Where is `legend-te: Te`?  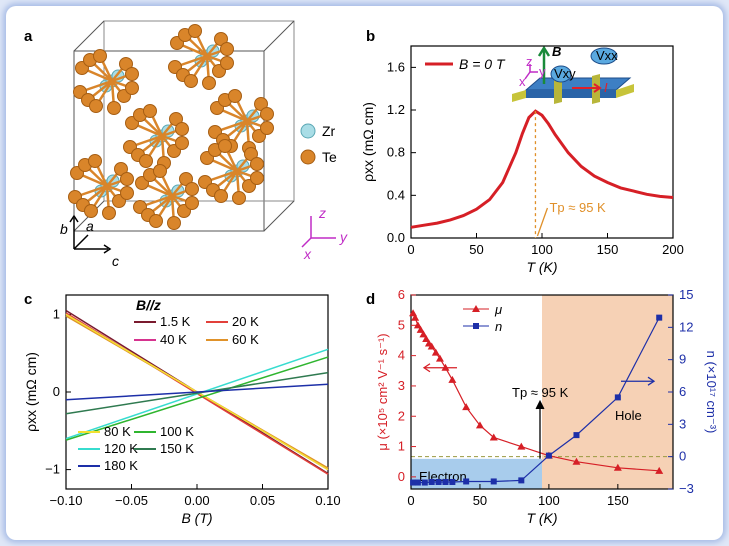
legend-te: Te is located at coordinates (318, 157).